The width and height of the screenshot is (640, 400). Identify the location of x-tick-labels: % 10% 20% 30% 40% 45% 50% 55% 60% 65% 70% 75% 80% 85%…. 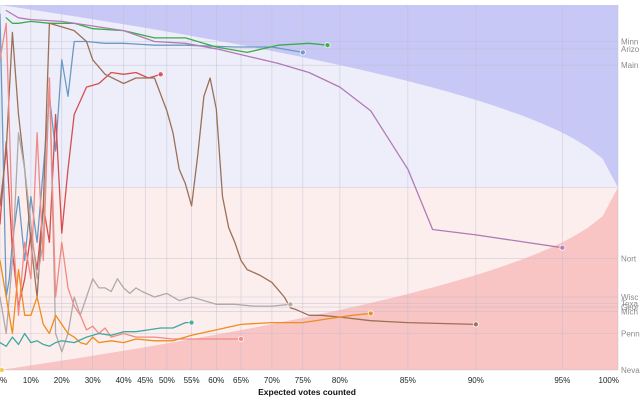
(309, 380).